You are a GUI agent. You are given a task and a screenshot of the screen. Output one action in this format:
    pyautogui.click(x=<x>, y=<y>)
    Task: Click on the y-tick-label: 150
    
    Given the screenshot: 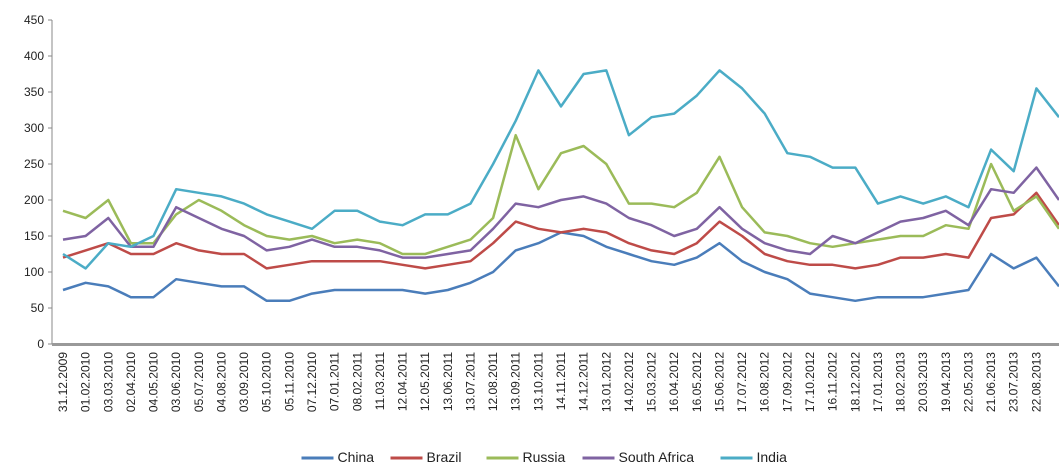 What is the action you would take?
    pyautogui.click(x=34, y=236)
    